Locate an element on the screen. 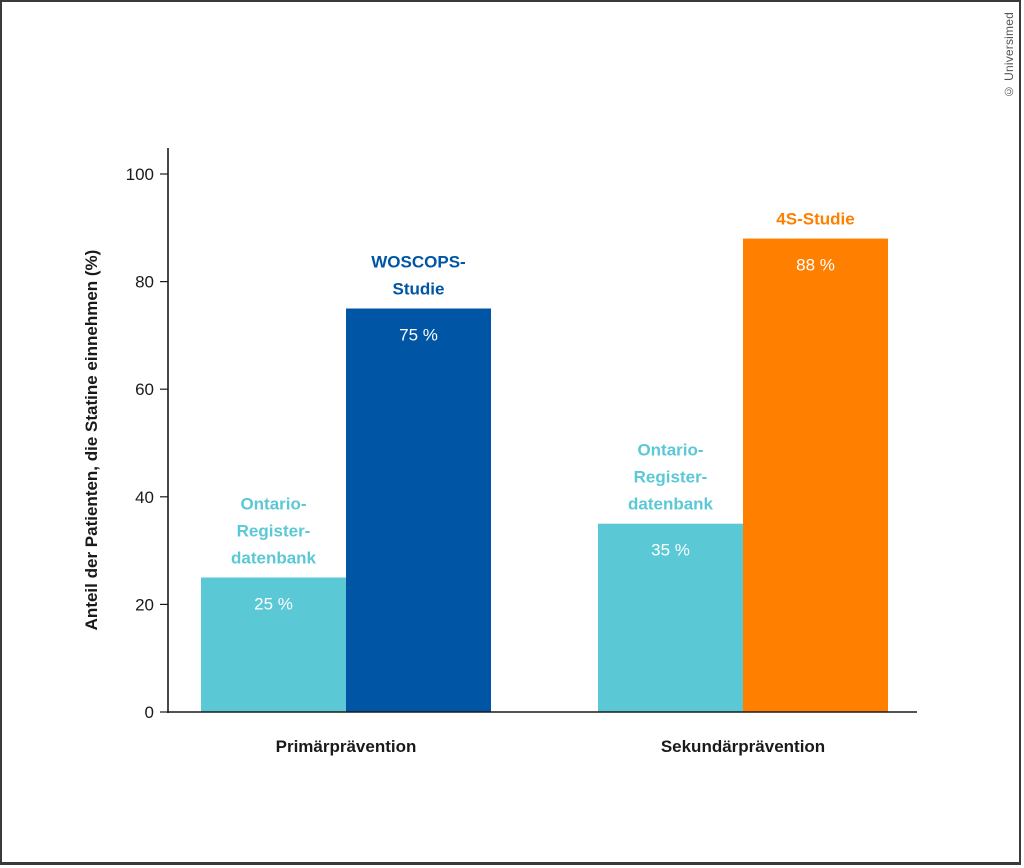 Image resolution: width=1024 pixels, height=868 pixels. bar-value-label: 88 % is located at coordinates (815, 265).